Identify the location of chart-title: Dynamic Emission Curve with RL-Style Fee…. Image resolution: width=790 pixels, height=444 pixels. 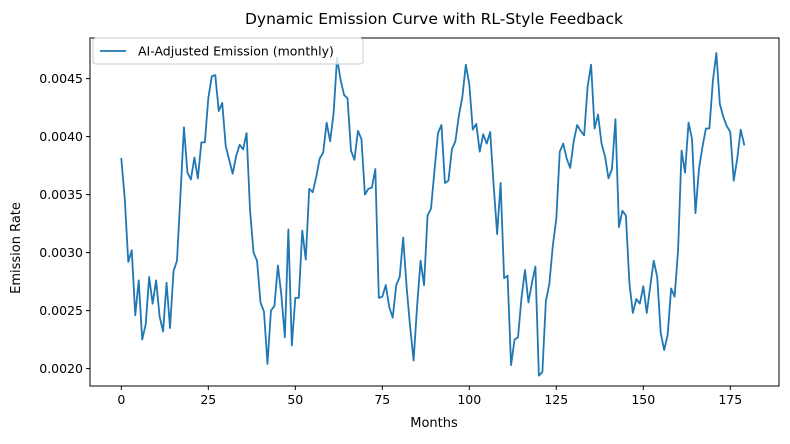
(434, 19).